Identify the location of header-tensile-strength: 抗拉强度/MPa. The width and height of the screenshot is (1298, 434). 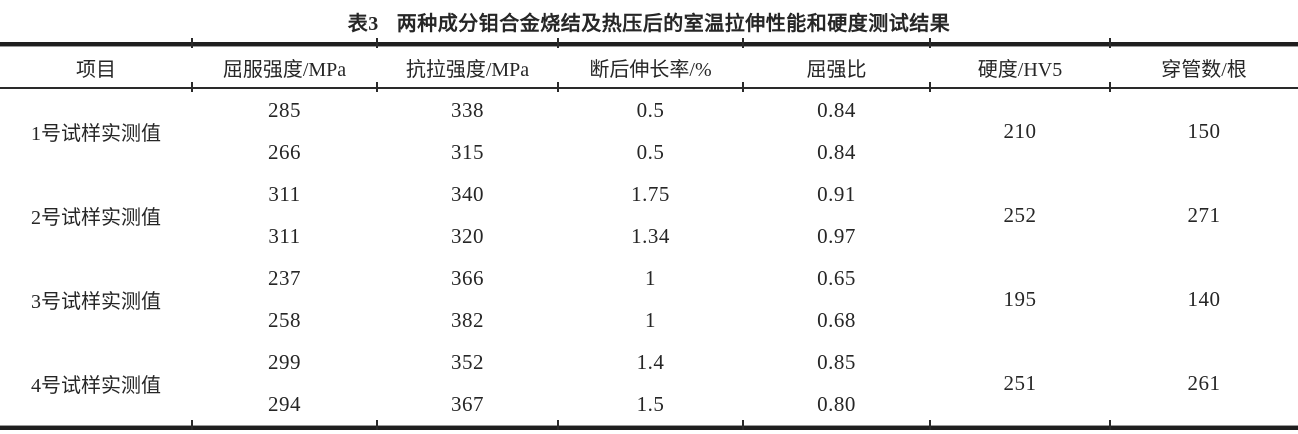
(467, 69).